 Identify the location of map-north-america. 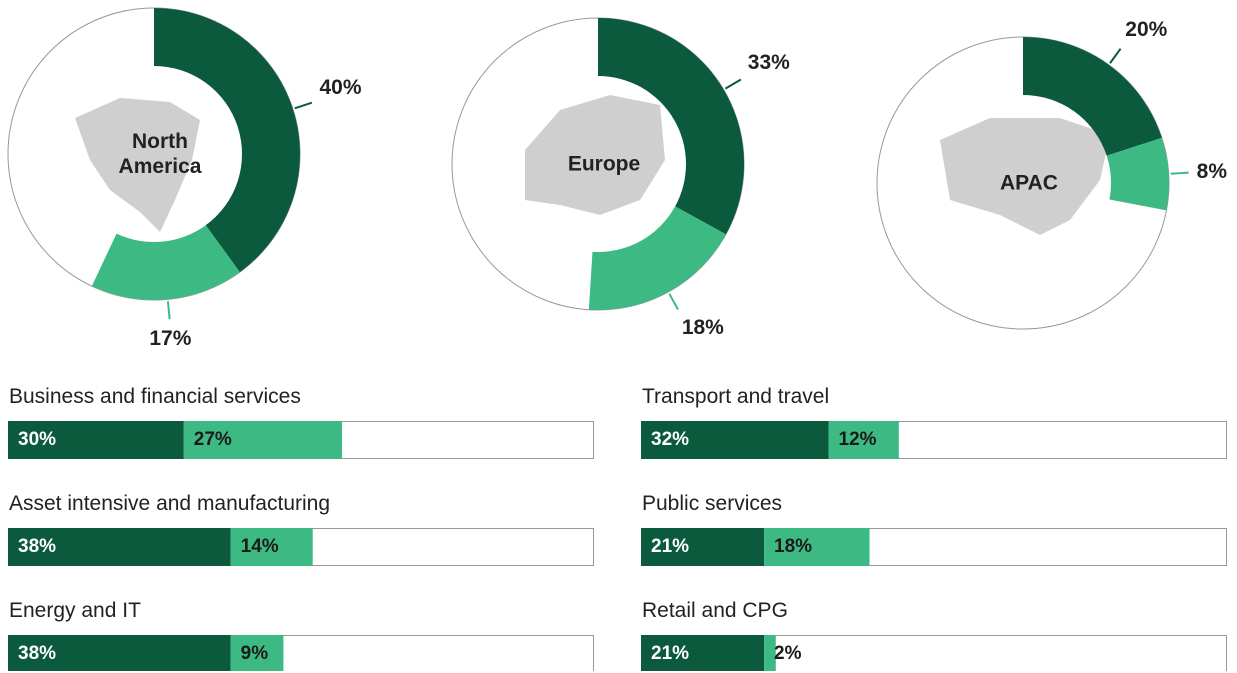
(137, 165).